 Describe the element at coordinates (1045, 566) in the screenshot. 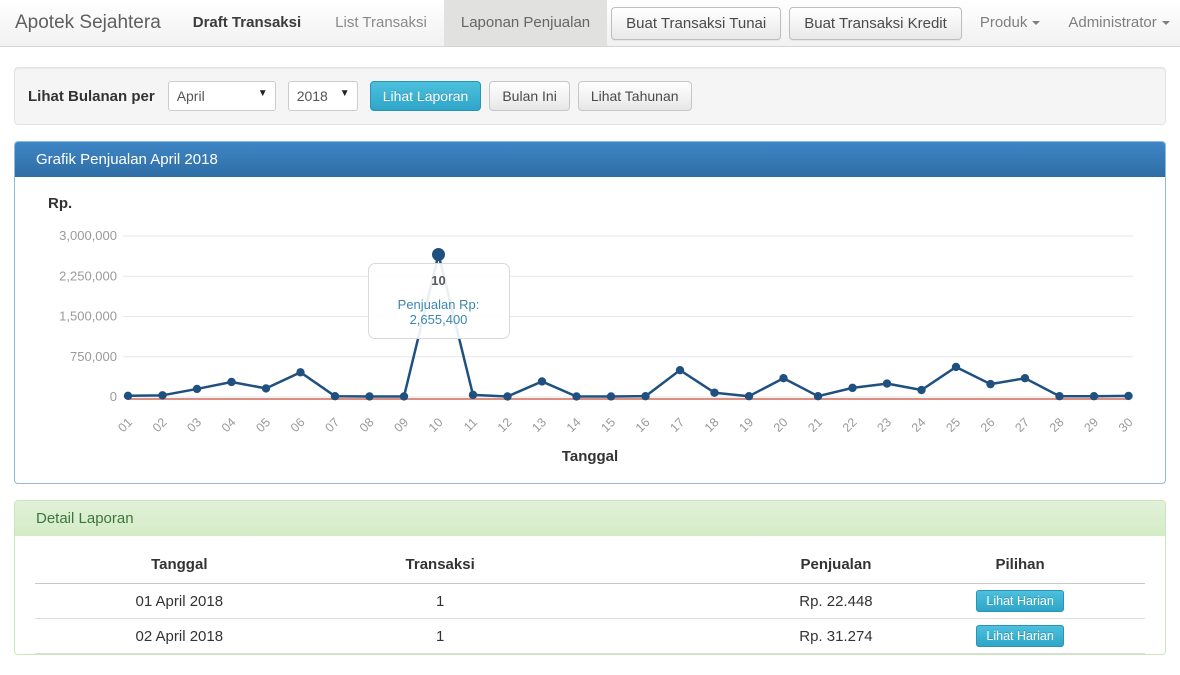

I see `header-pilihan: Pilihan` at that location.